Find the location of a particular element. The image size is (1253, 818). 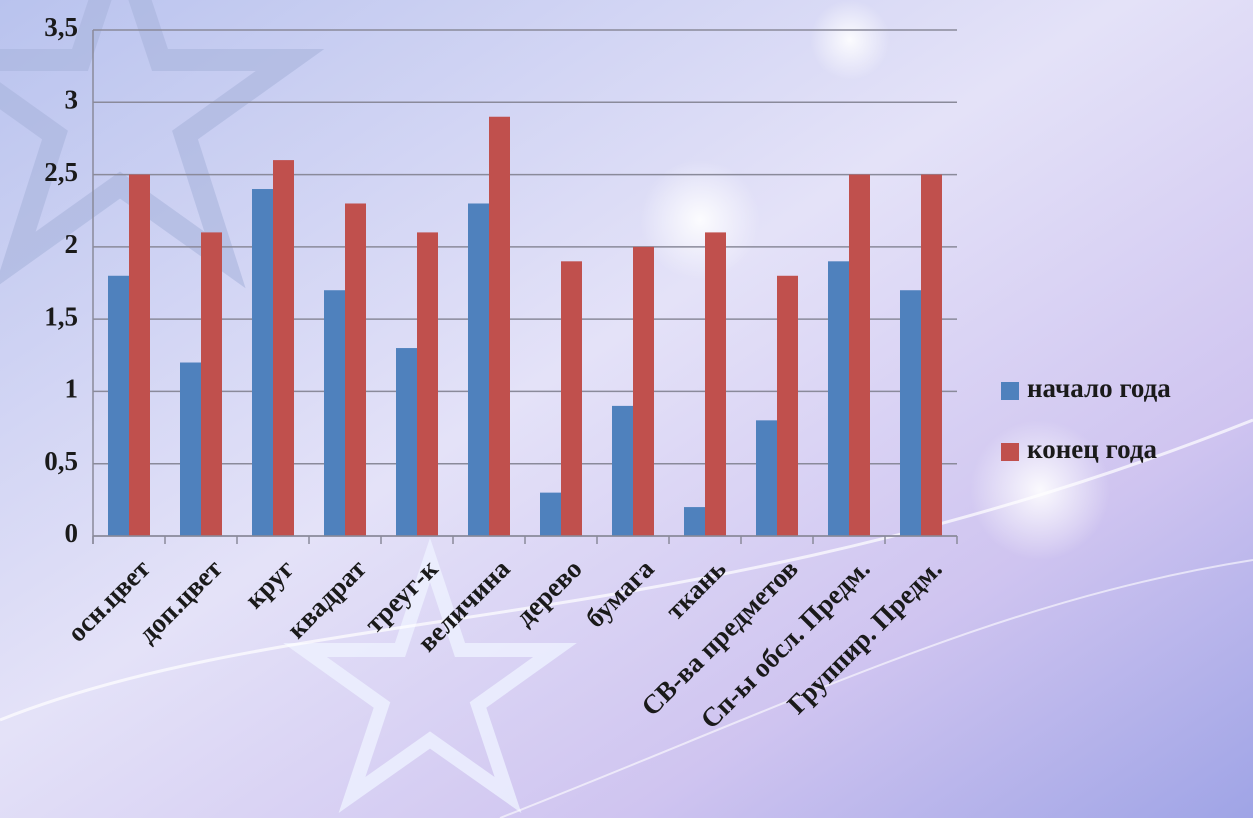

y-tick-label: 3,5 is located at coordinates (61, 27).